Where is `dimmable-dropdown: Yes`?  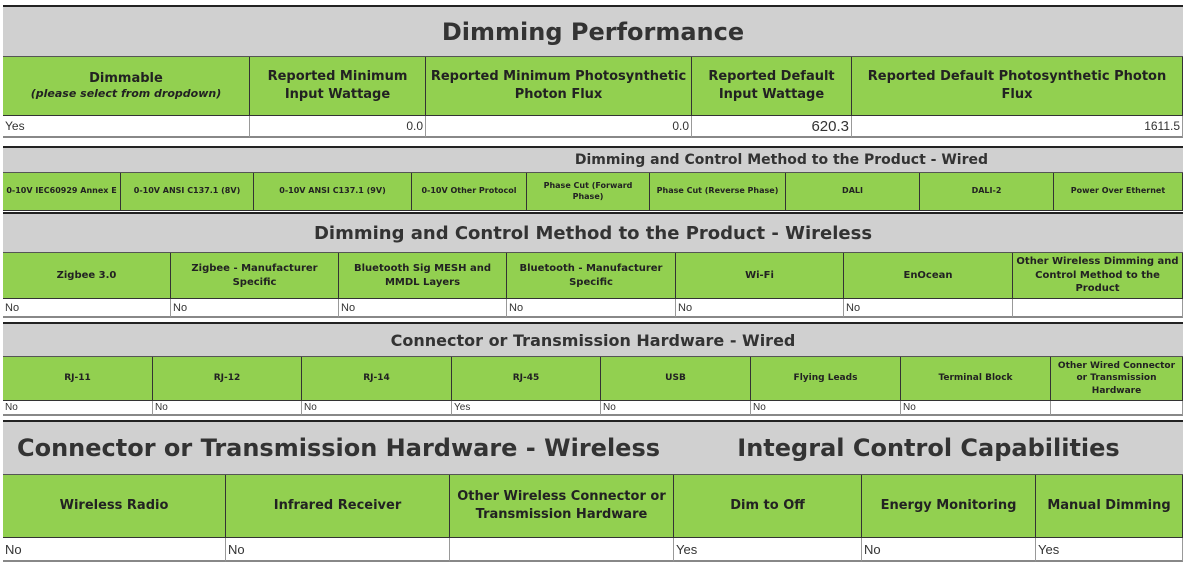
dimmable-dropdown: Yes is located at coordinates (126, 127).